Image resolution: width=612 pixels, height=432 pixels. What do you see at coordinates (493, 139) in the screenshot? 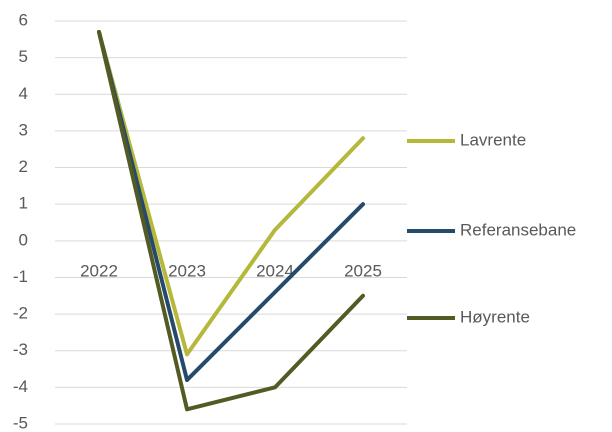
I see `legend-label: Lavrente` at bounding box center [493, 139].